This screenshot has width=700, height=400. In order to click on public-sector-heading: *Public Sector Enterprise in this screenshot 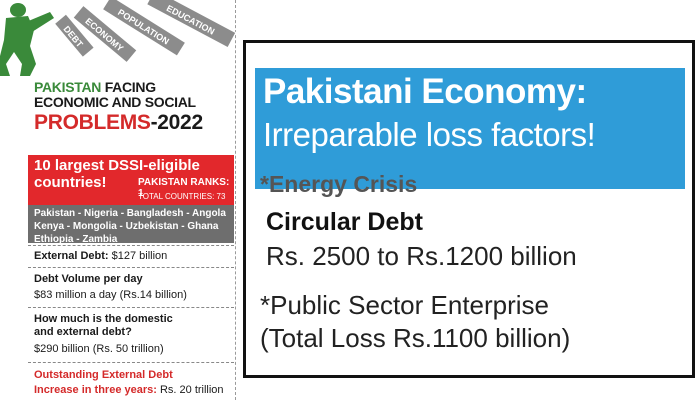, I will do `click(405, 305)`.